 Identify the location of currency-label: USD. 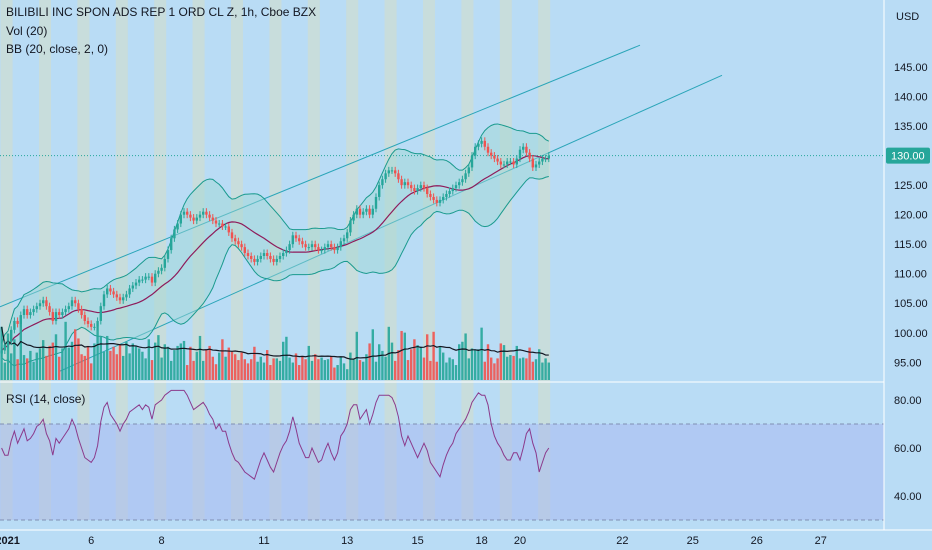
(907, 17).